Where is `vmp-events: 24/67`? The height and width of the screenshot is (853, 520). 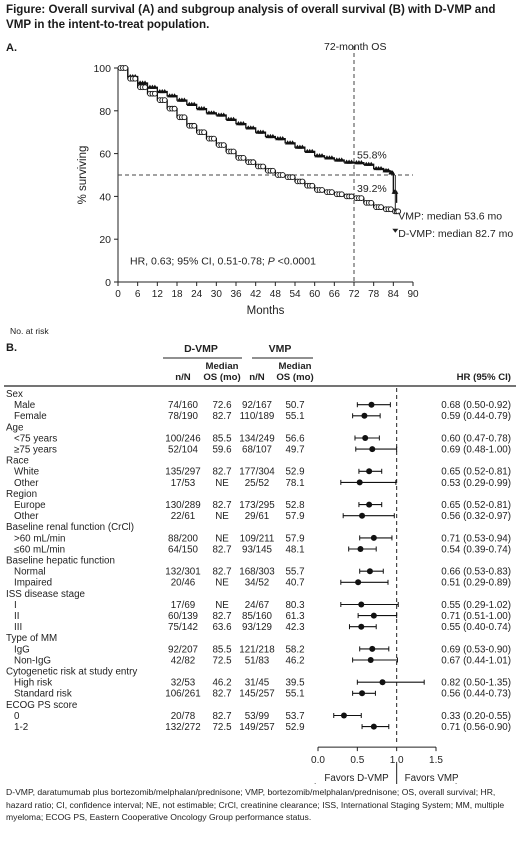
vmp-events: 24/67 is located at coordinates (257, 605).